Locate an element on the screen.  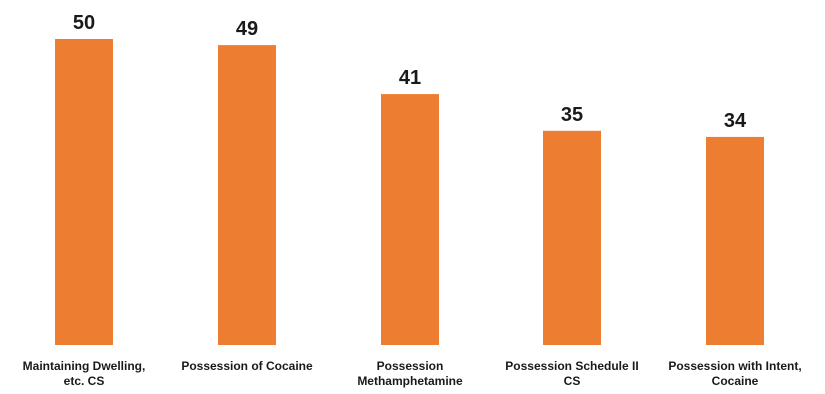
category-label-4: Possession with Intent, Cocaine is located at coordinates (734, 373).